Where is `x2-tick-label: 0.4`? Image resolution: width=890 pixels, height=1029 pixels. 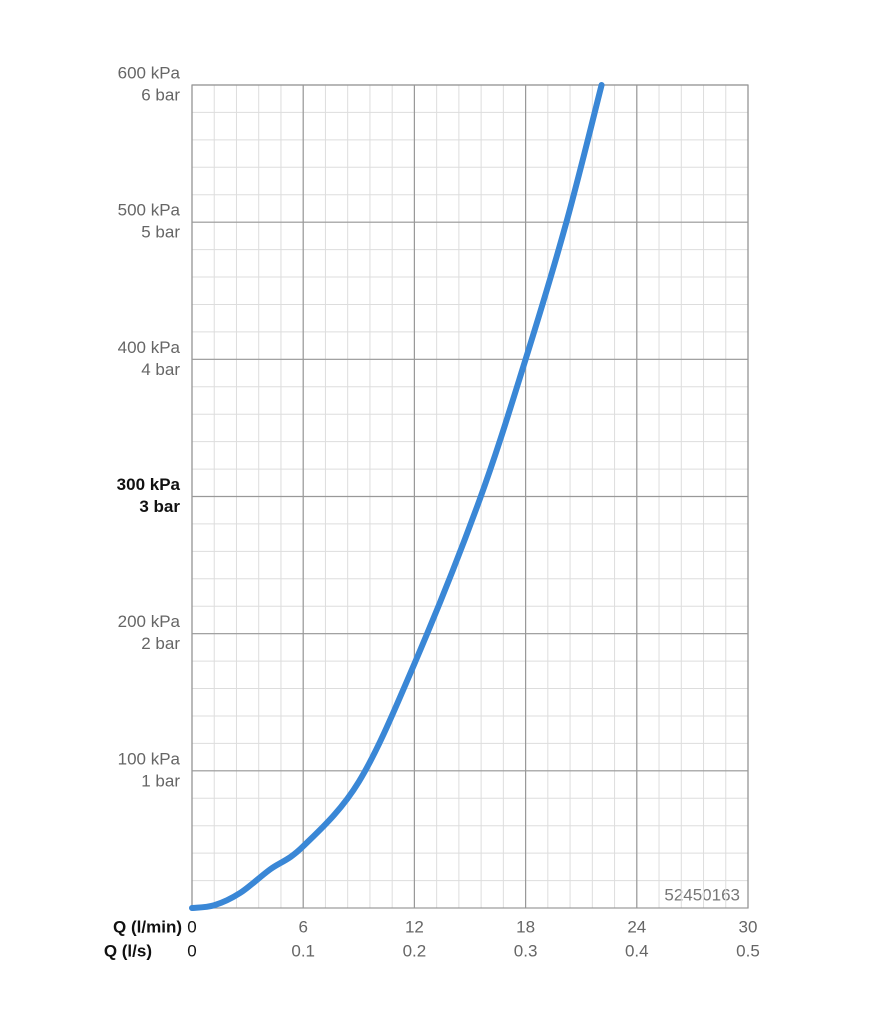
x2-tick-label: 0.4 is located at coordinates (637, 950).